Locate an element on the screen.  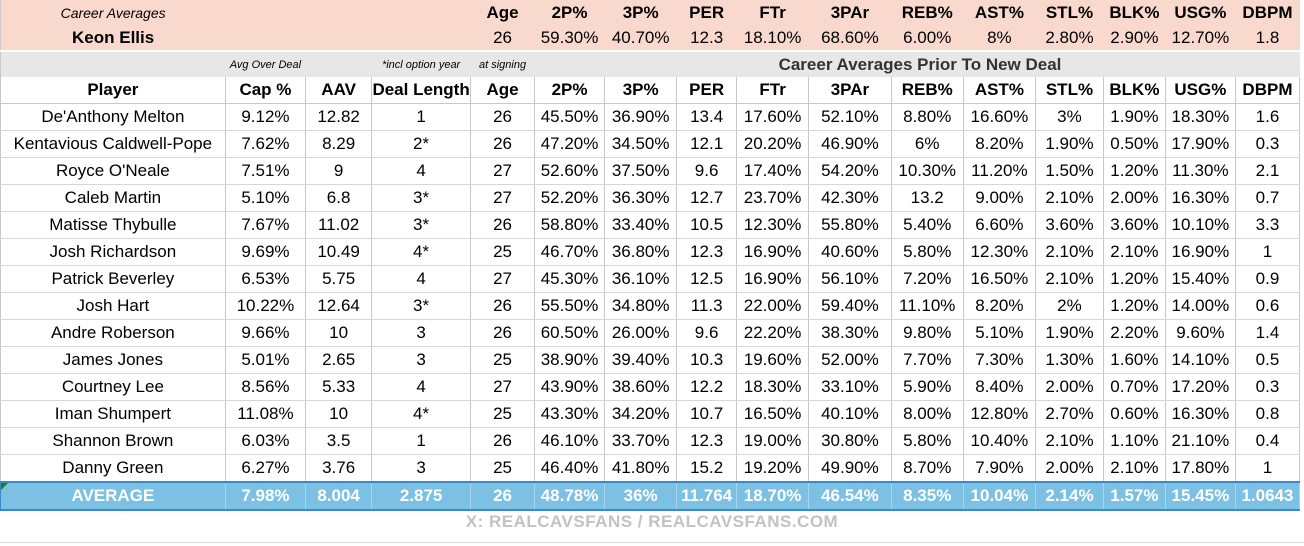
player-name-cell: Matisse Thybulle is located at coordinates (113, 225).